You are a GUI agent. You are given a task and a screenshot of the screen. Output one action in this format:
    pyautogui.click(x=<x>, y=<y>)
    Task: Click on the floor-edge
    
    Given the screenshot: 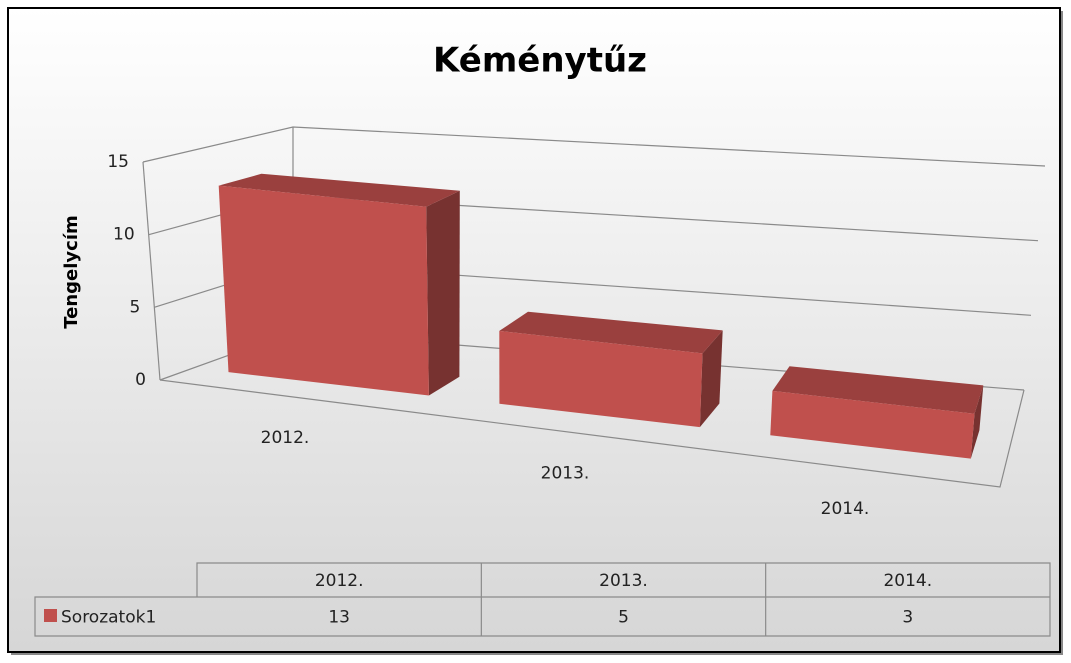 What is the action you would take?
    pyautogui.click(x=592, y=433)
    